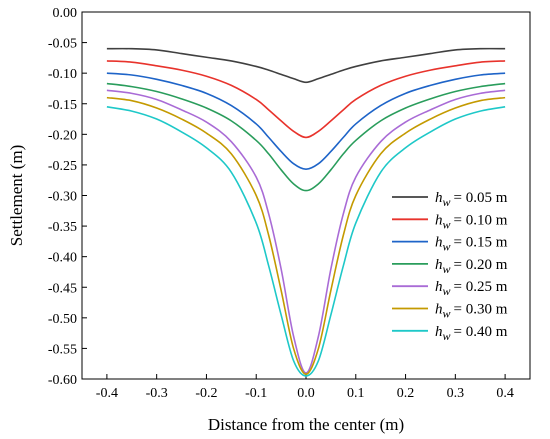 The image size is (550, 439). I want to click on legend-entry: hw = 0.05 m, so click(471, 199).